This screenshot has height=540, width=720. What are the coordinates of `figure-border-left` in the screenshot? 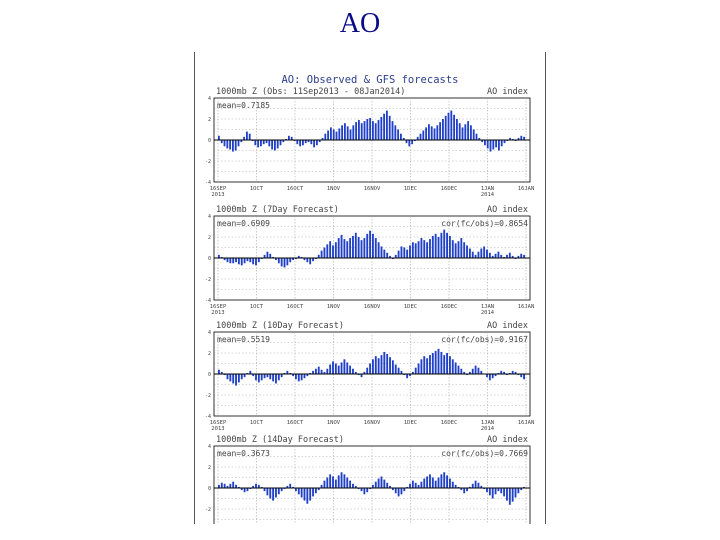 It's located at (194, 288).